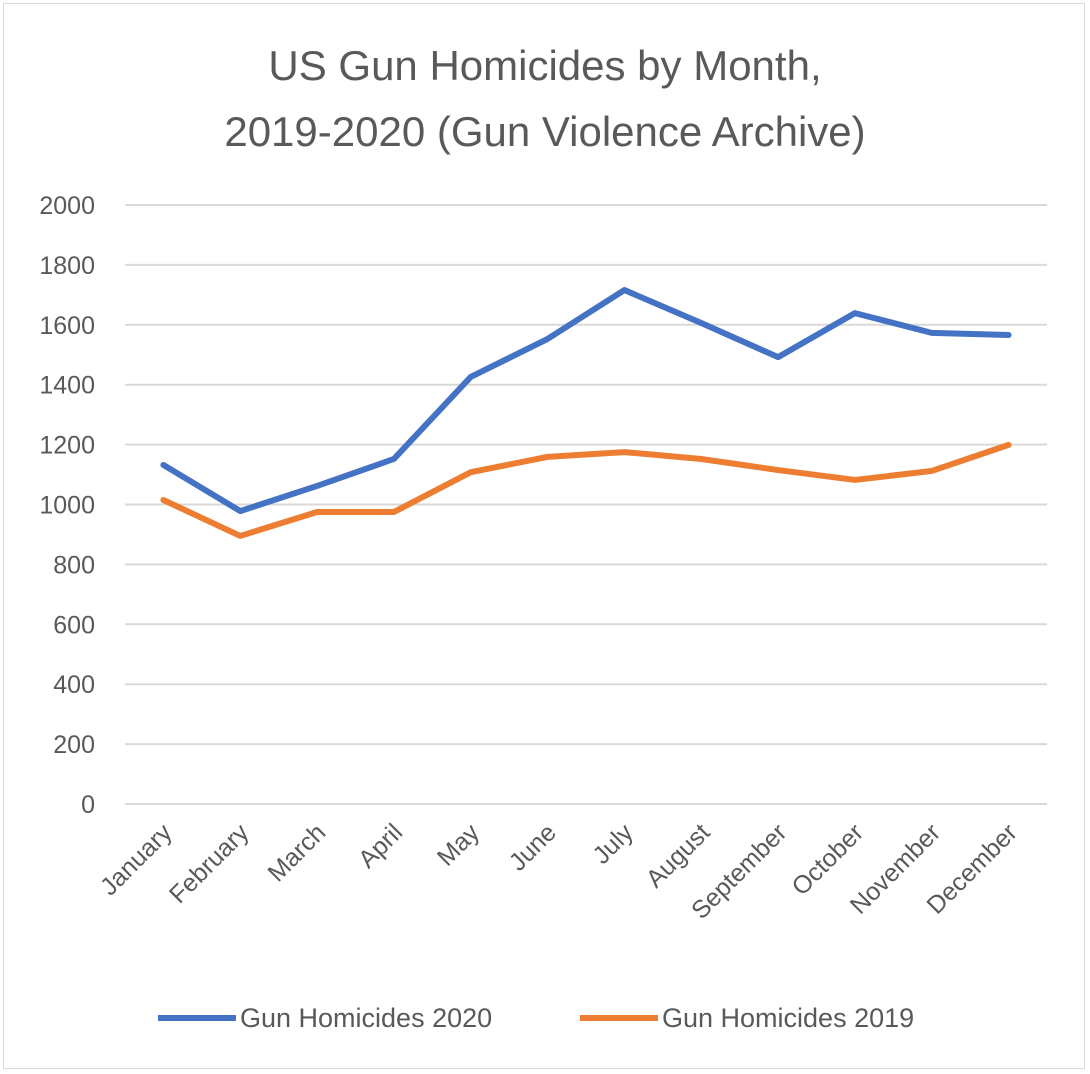 Image resolution: width=1090 pixels, height=1074 pixels. What do you see at coordinates (88, 805) in the screenshot?
I see `y-tick-label: 0` at bounding box center [88, 805].